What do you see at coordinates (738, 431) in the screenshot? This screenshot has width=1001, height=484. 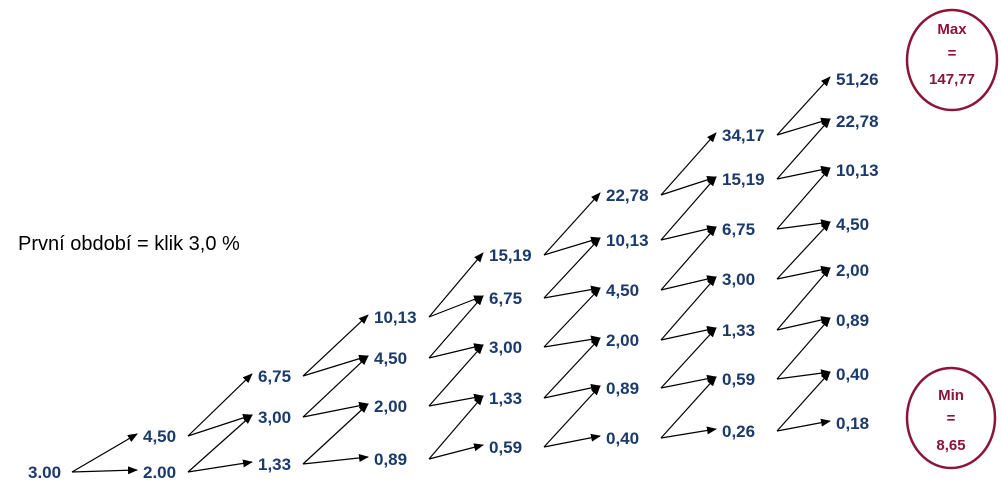 I see `tree-node-value: 0,26` at bounding box center [738, 431].